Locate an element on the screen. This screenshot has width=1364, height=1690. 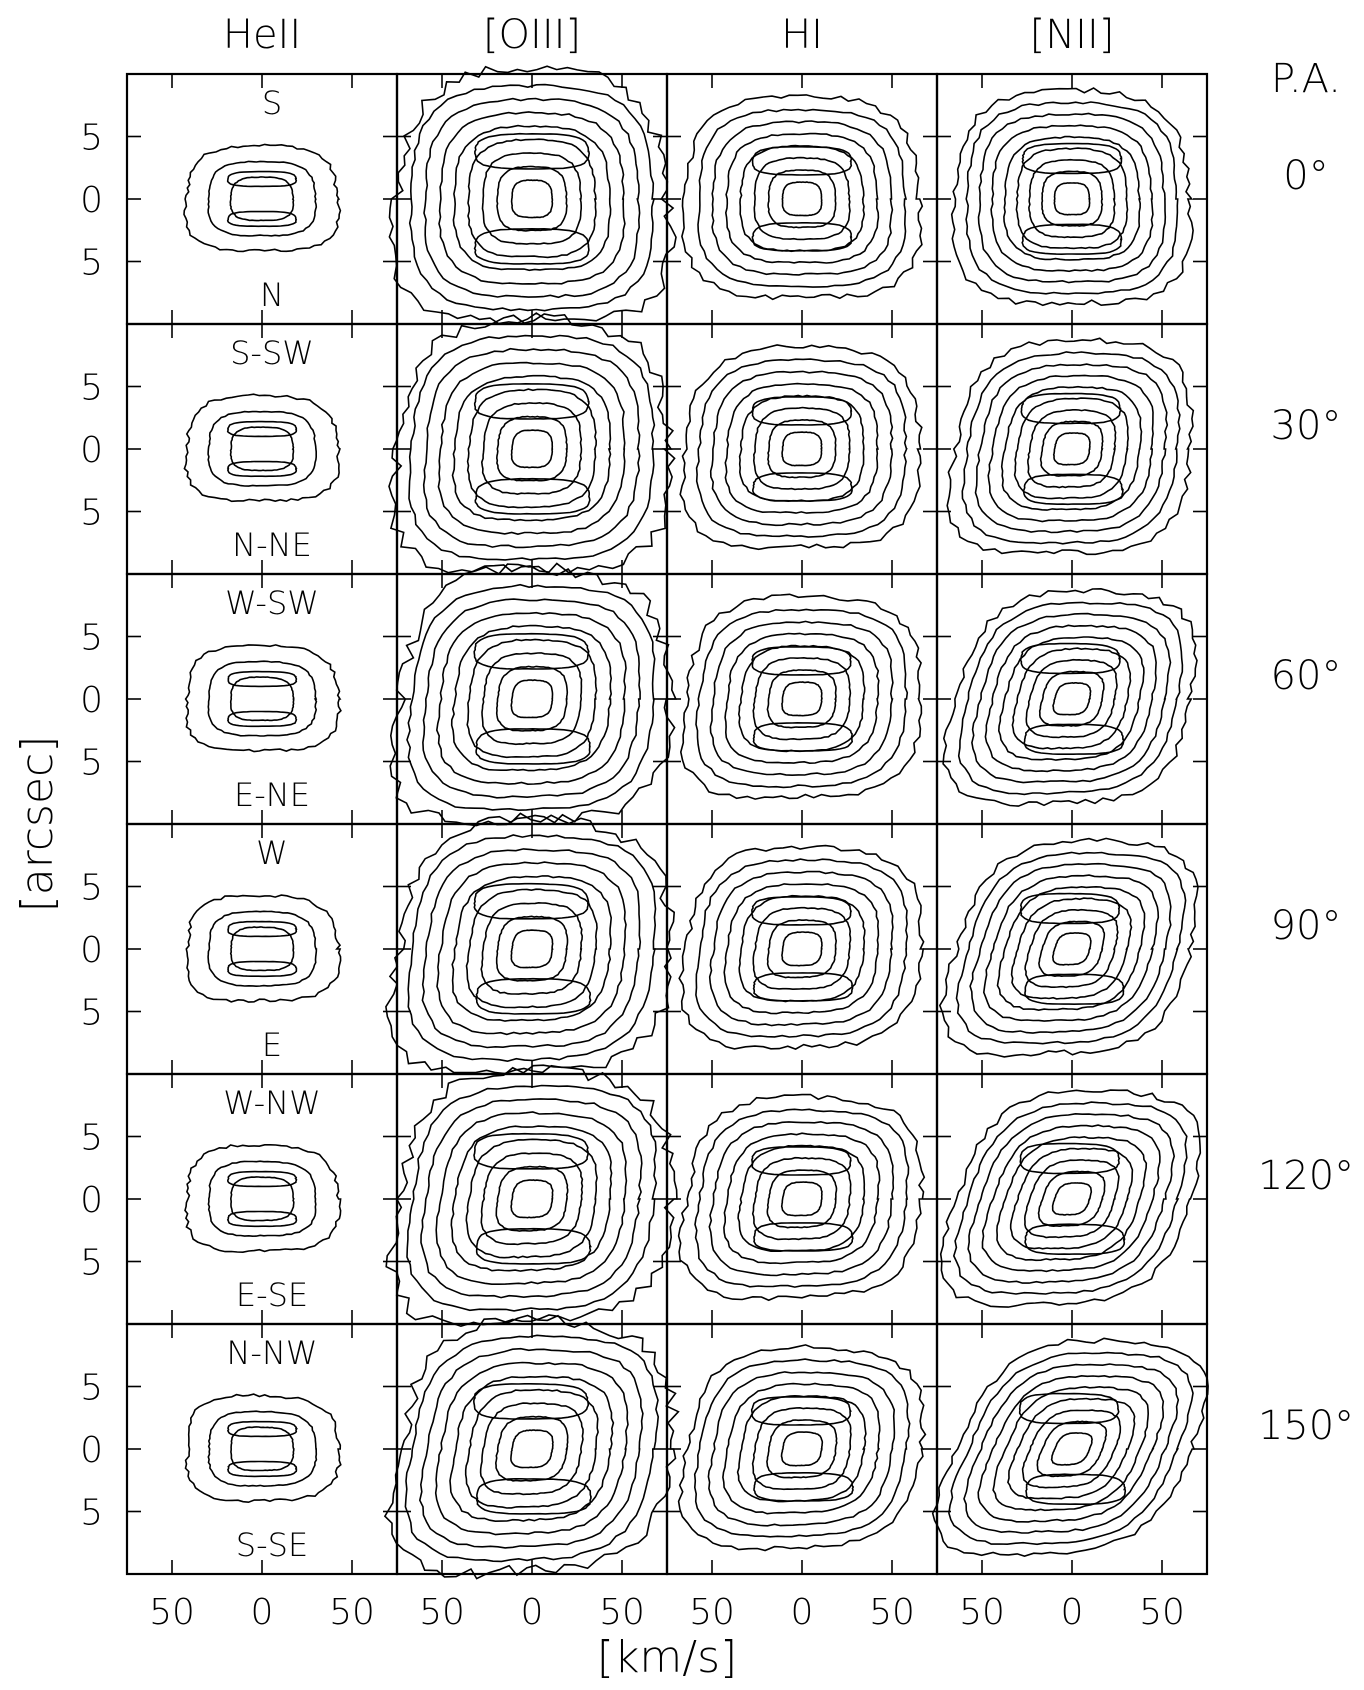
y-axis-title: [arcsec] is located at coordinates (37, 824).